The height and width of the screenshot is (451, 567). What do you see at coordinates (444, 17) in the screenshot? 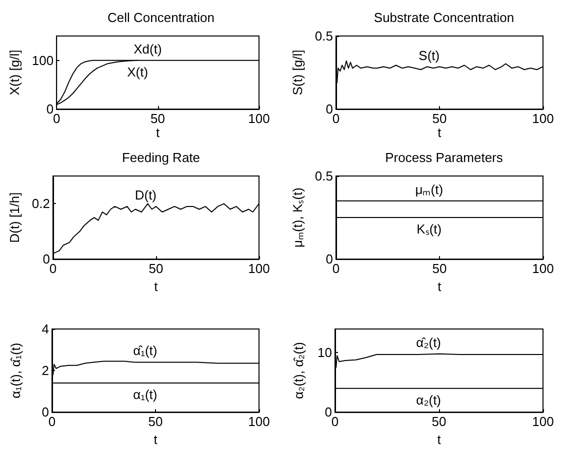
I see `chart-title: Substrate Concentration` at bounding box center [444, 17].